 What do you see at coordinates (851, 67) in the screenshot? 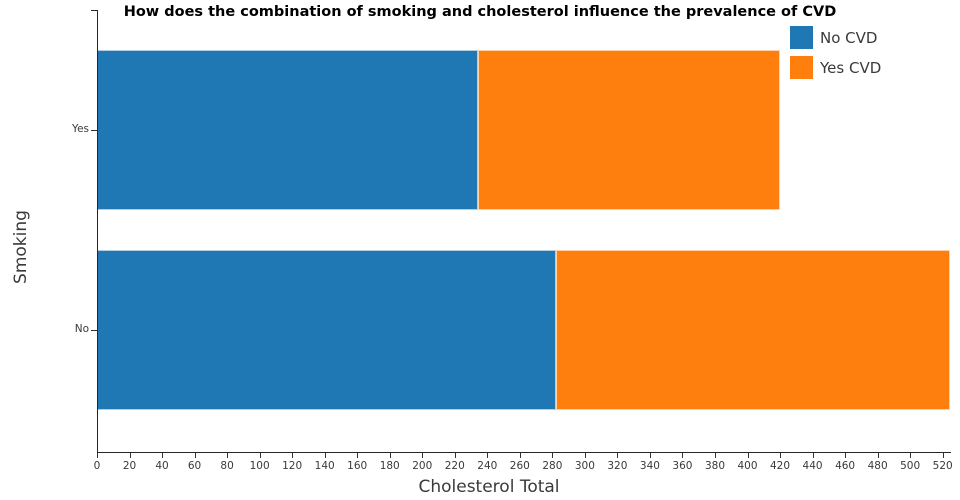
I see `legend-label: Yes CVD` at bounding box center [851, 67].